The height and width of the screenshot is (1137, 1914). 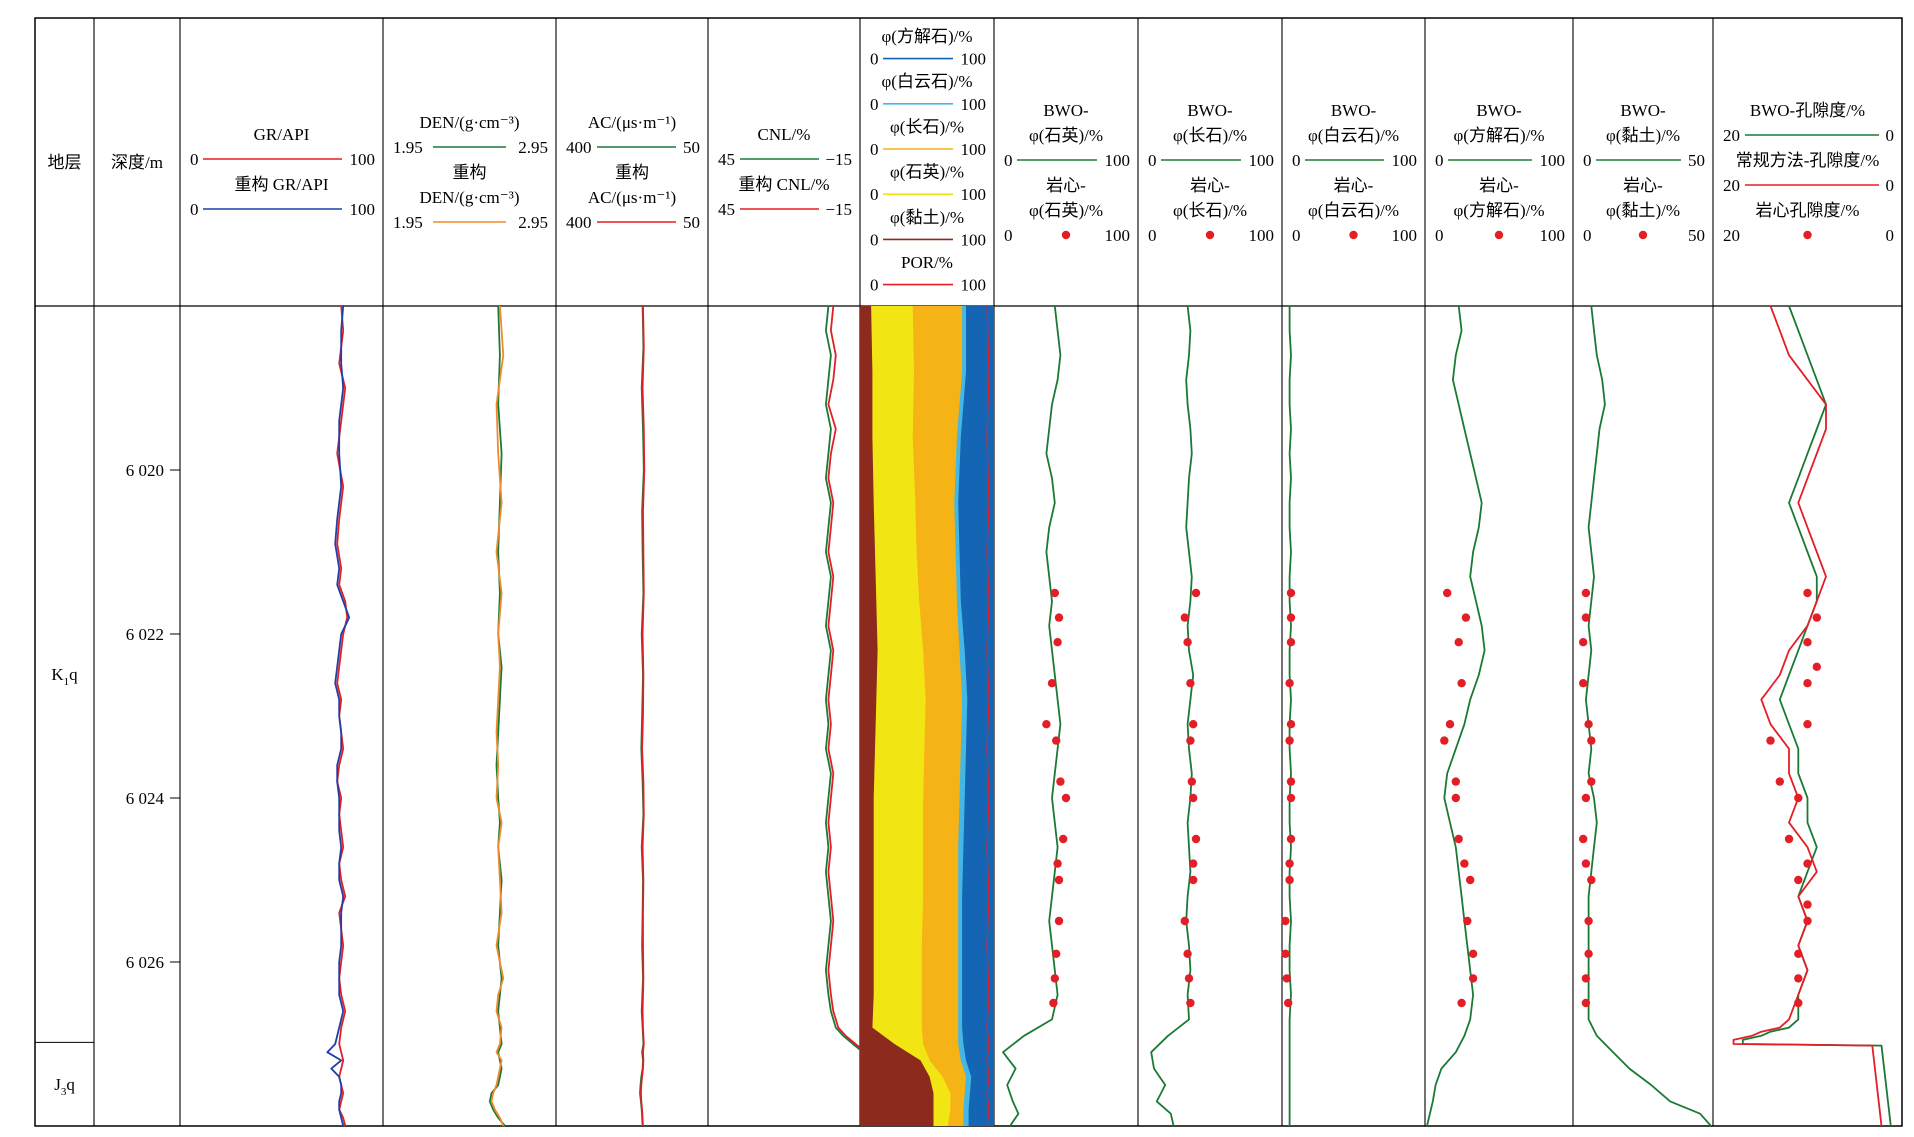 I want to click on track-header-label: AC/(μs·m⁻¹), so click(x=632, y=122).